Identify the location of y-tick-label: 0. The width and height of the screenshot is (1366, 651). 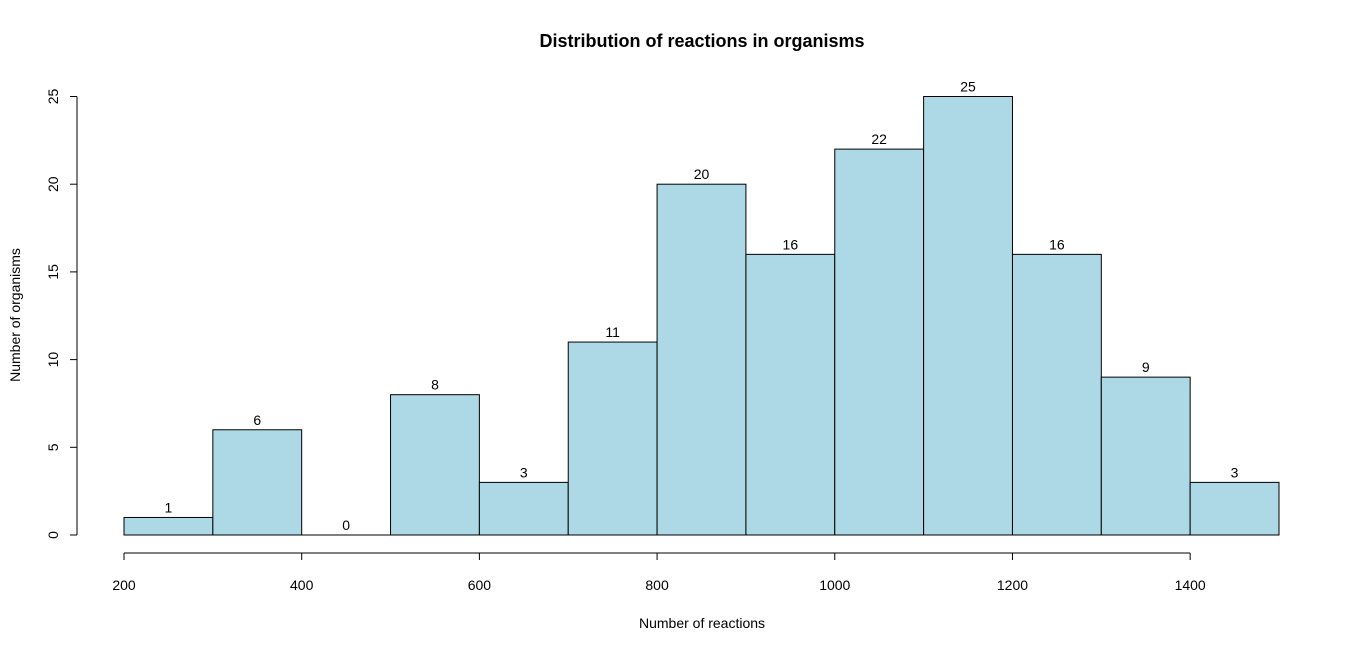
(53, 535).